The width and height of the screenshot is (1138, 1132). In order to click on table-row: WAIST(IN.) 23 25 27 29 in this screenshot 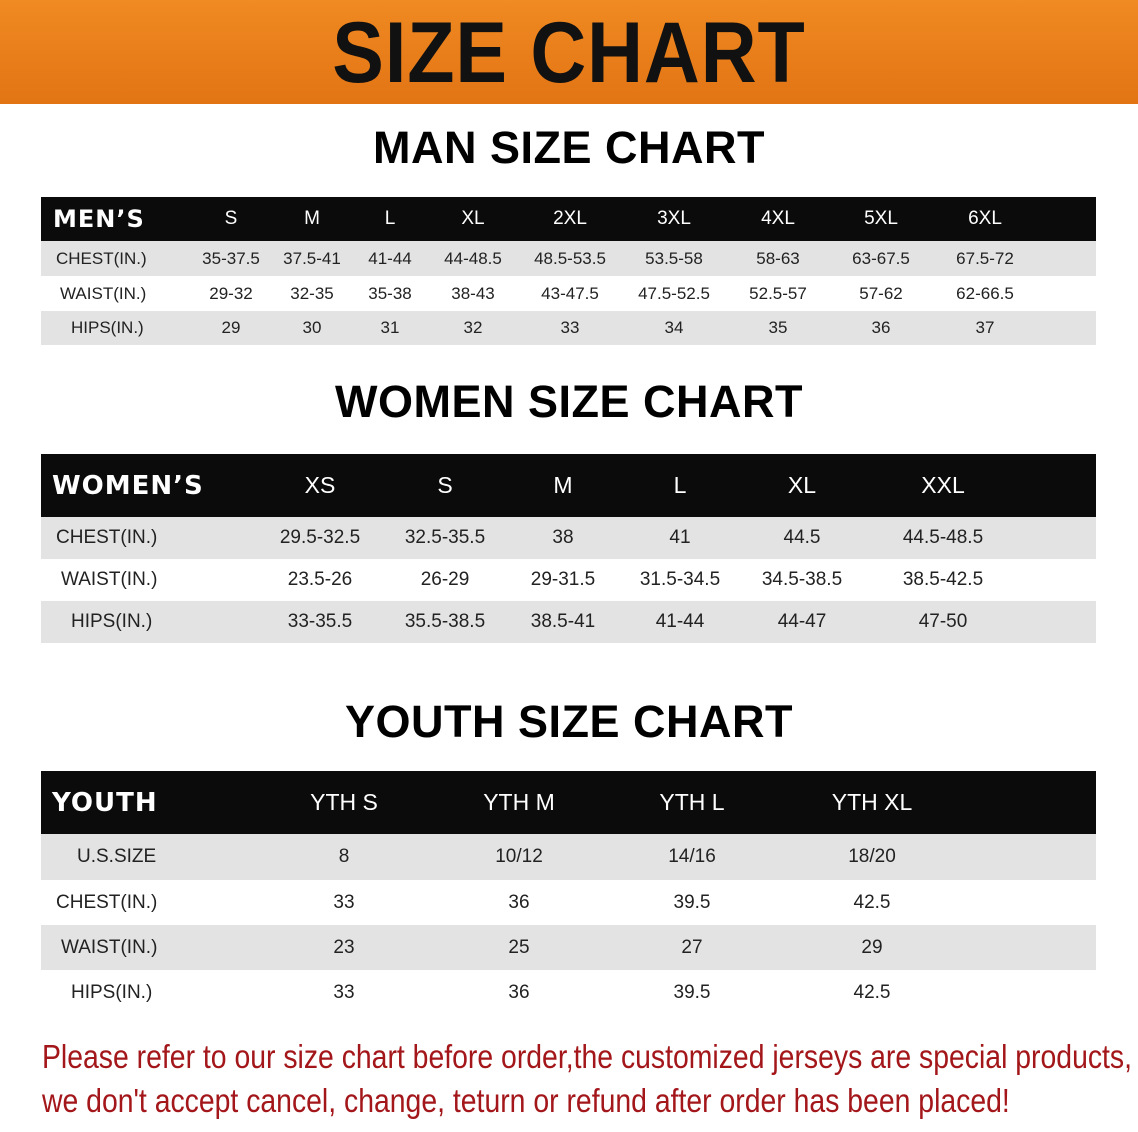, I will do `click(568, 947)`.